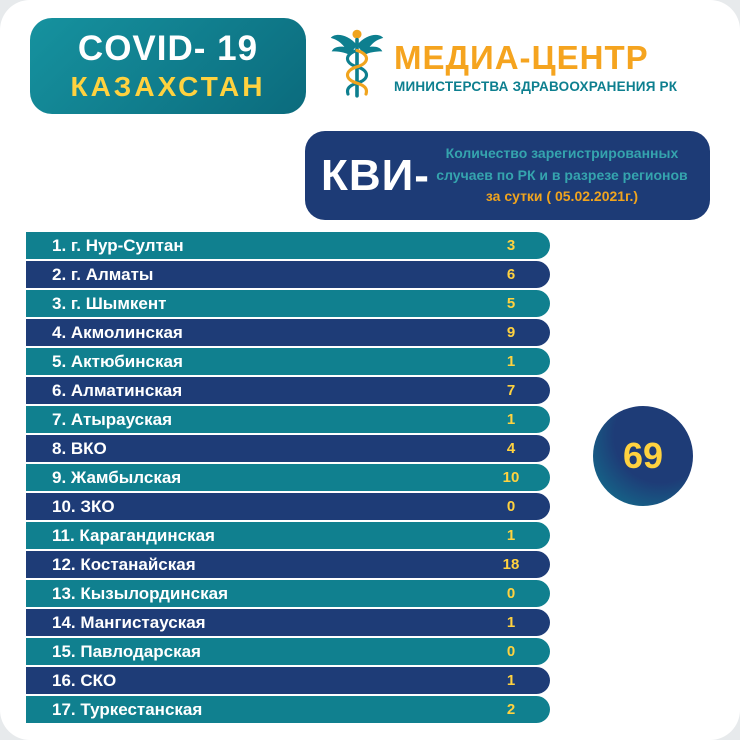 This screenshot has height=740, width=740. I want to click on region-row: 2. г. Алматы 6, so click(288, 274).